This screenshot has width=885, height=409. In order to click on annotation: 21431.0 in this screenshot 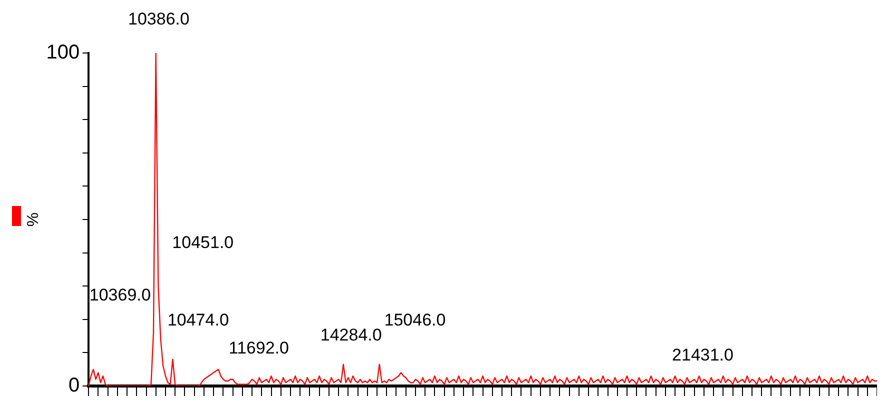, I will do `click(703, 355)`.